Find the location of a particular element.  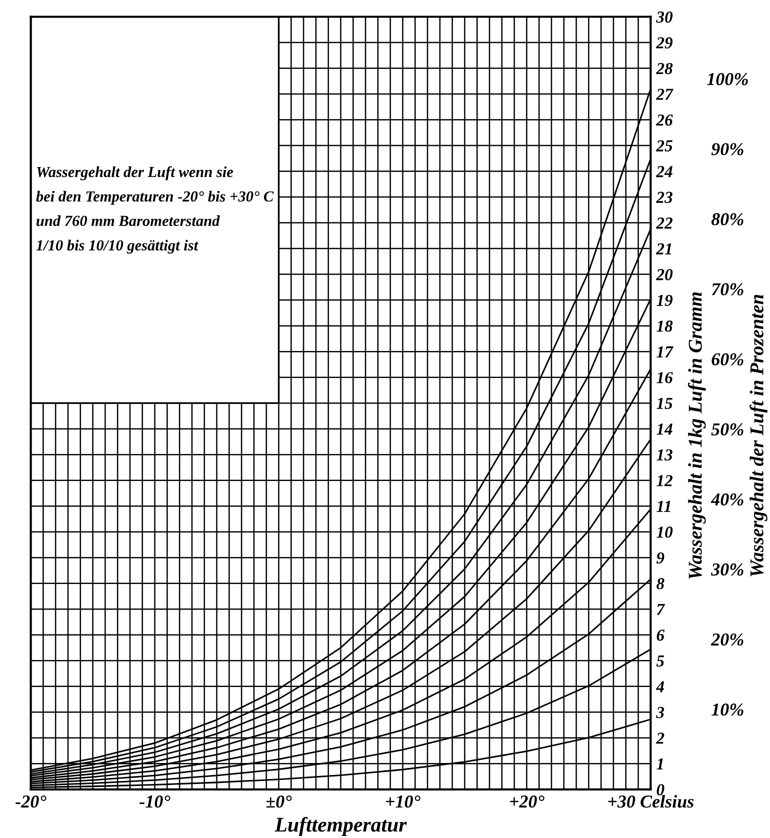

y-tick-label: 21 is located at coordinates (664, 248).